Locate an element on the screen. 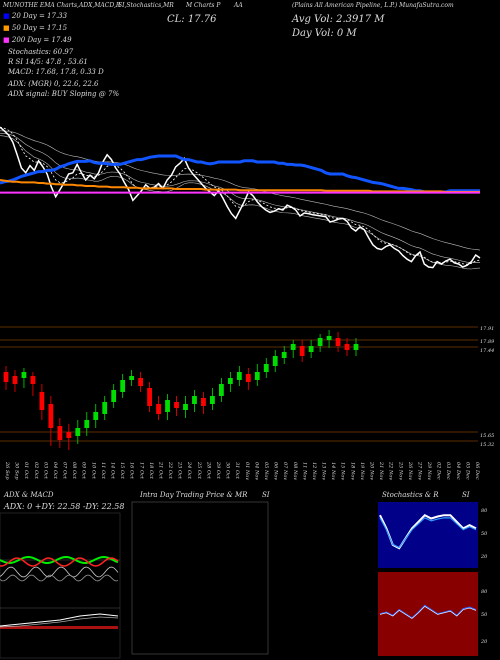 This screenshot has height=660, width=500. x-date-label: 26 Sep is located at coordinates (7, 470).